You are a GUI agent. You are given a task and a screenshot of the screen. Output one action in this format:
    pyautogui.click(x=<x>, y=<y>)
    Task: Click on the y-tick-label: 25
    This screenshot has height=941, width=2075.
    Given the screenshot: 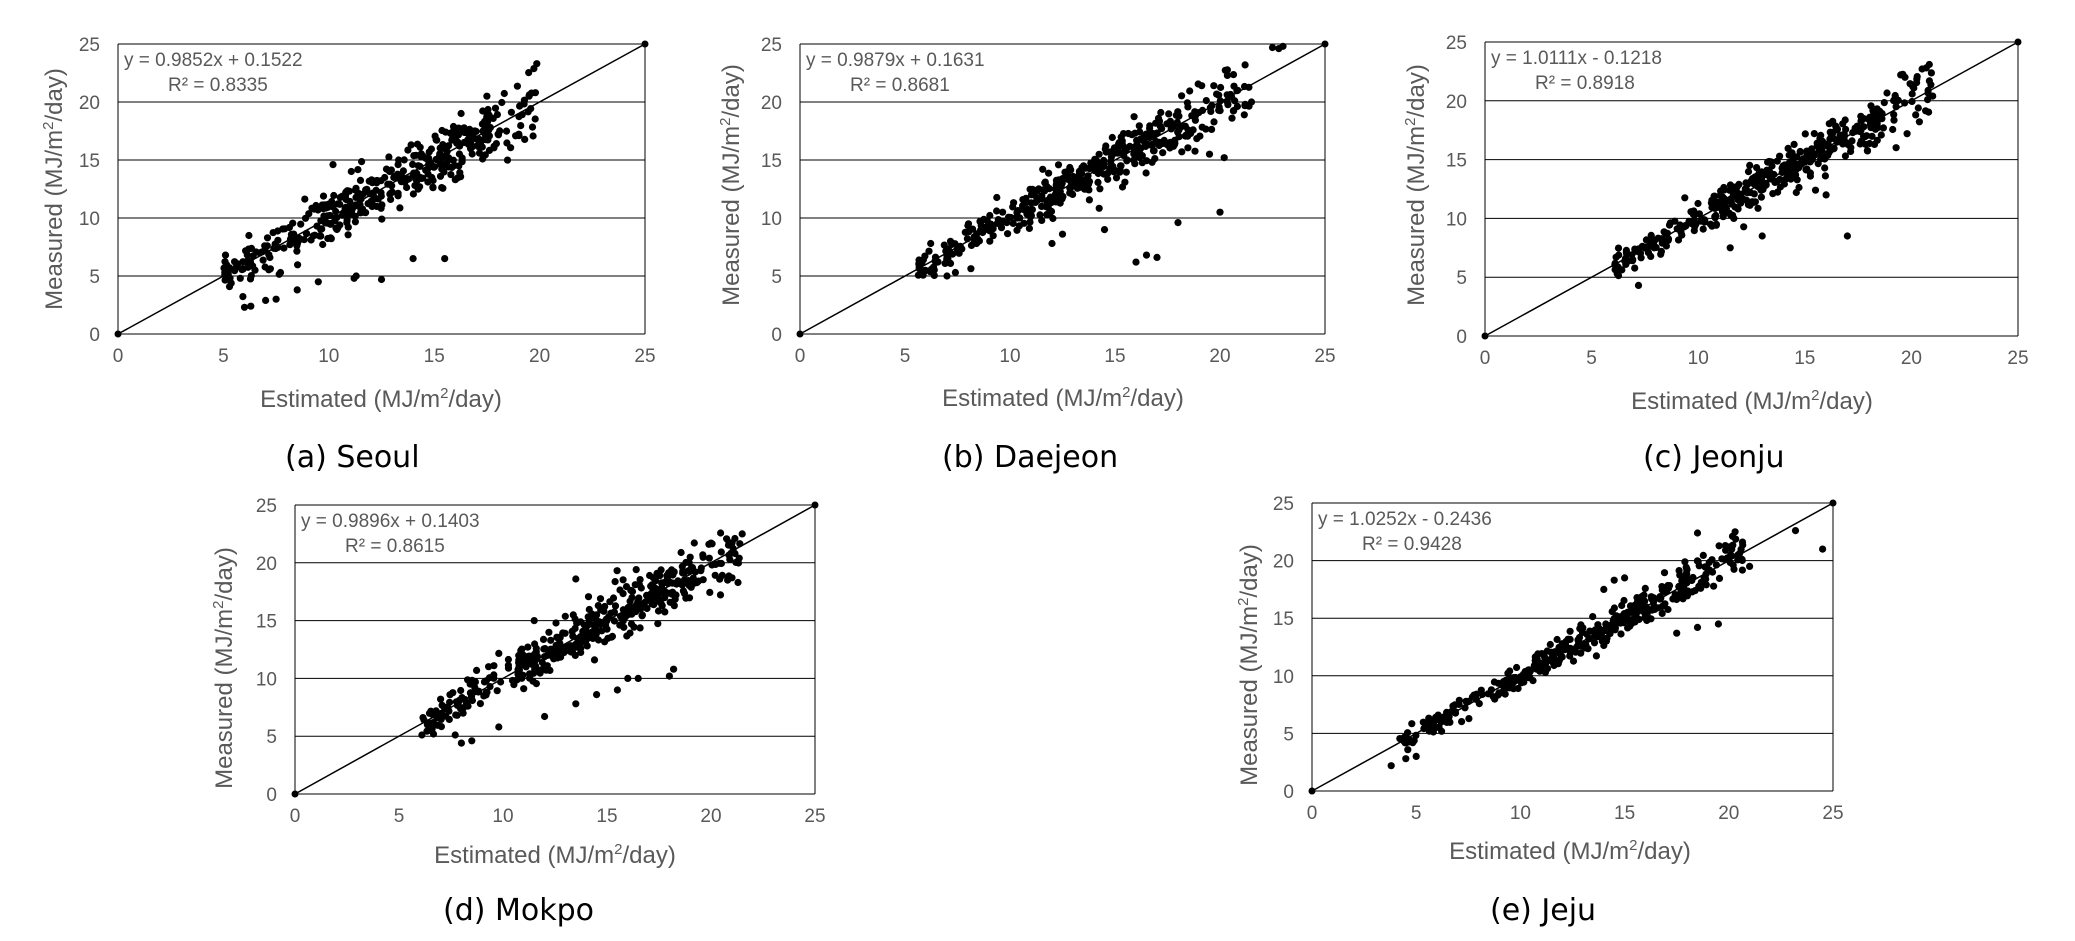 What is the action you would take?
    pyautogui.click(x=1283, y=504)
    